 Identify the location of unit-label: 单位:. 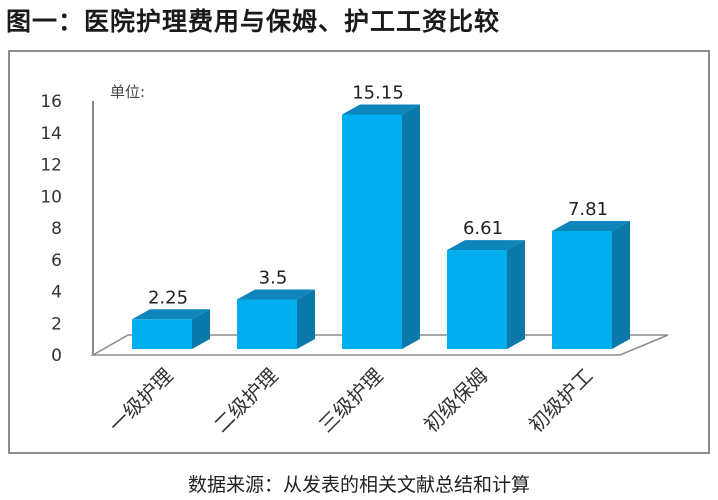
(127, 92).